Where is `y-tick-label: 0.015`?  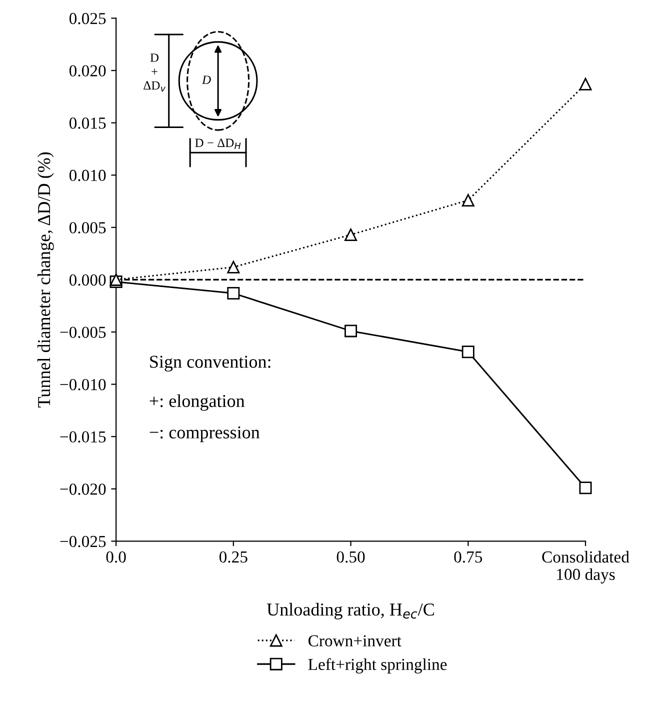
y-tick-label: 0.015 is located at coordinates (87, 123).